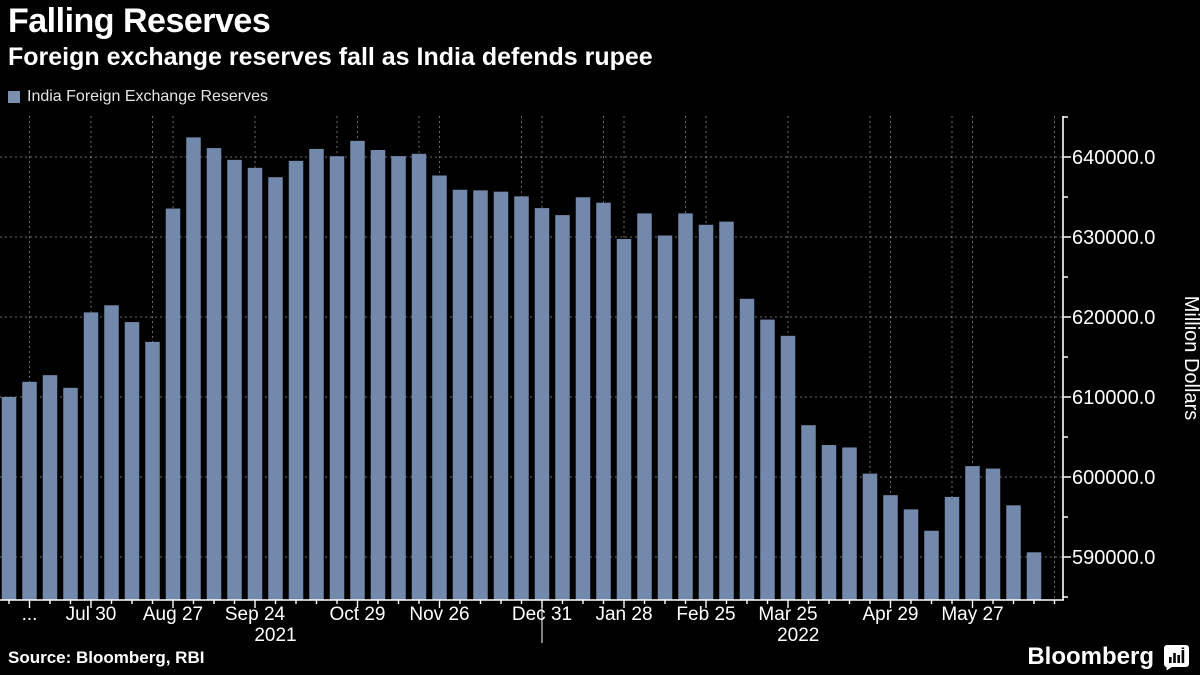 Image resolution: width=1200 pixels, height=675 pixels. I want to click on bloomberg-logo: Bloomberg, so click(1108, 657).